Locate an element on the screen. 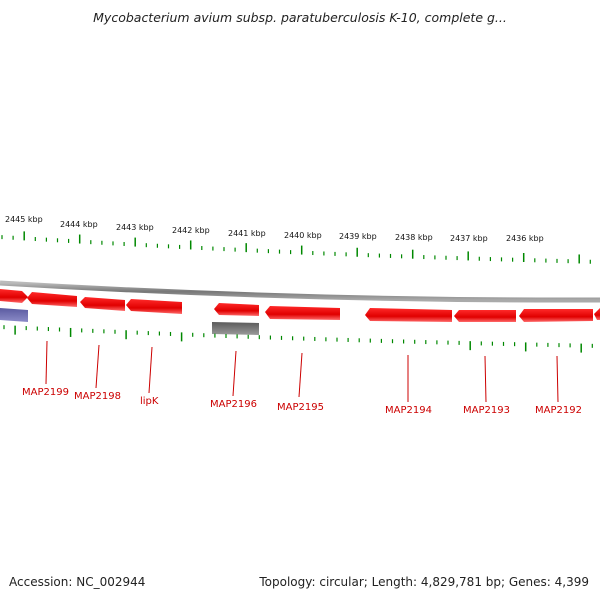 This screenshot has height=600, width=600. scale-label: 2438 kbp is located at coordinates (414, 237).